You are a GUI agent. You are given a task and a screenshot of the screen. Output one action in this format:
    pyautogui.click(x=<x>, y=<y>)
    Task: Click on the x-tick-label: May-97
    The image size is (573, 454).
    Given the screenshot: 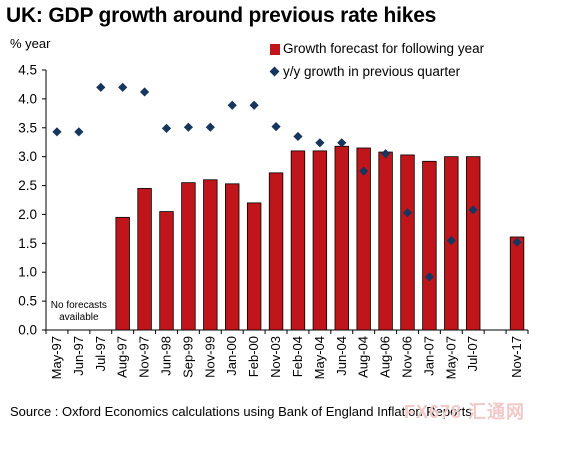 What is the action you would take?
    pyautogui.click(x=56, y=357)
    